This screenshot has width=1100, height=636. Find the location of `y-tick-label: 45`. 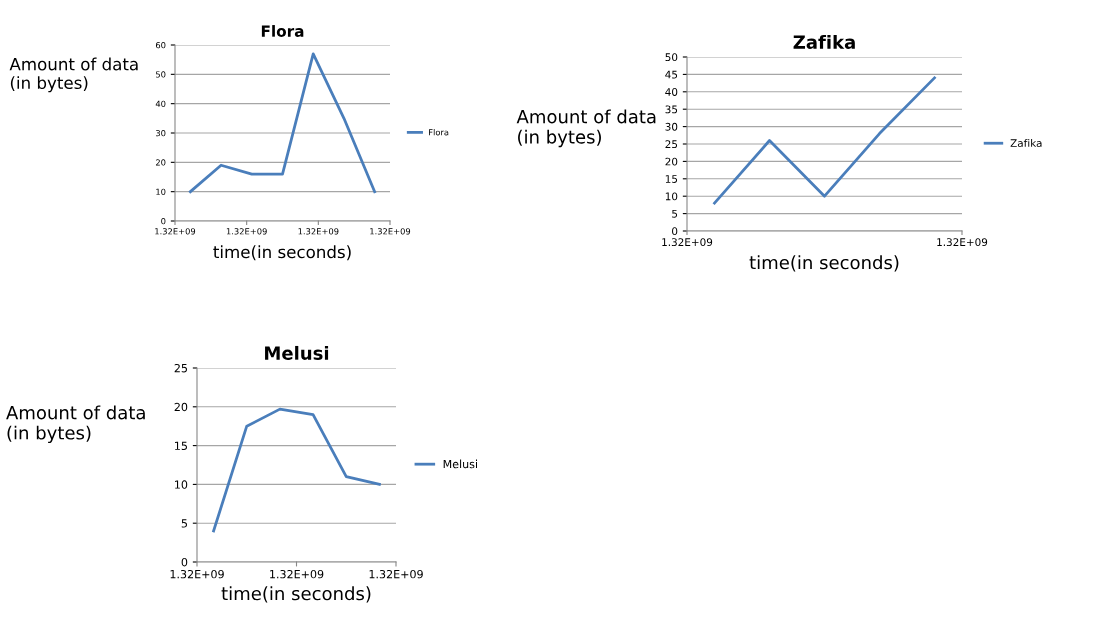

y-tick-label: 45 is located at coordinates (671, 74).